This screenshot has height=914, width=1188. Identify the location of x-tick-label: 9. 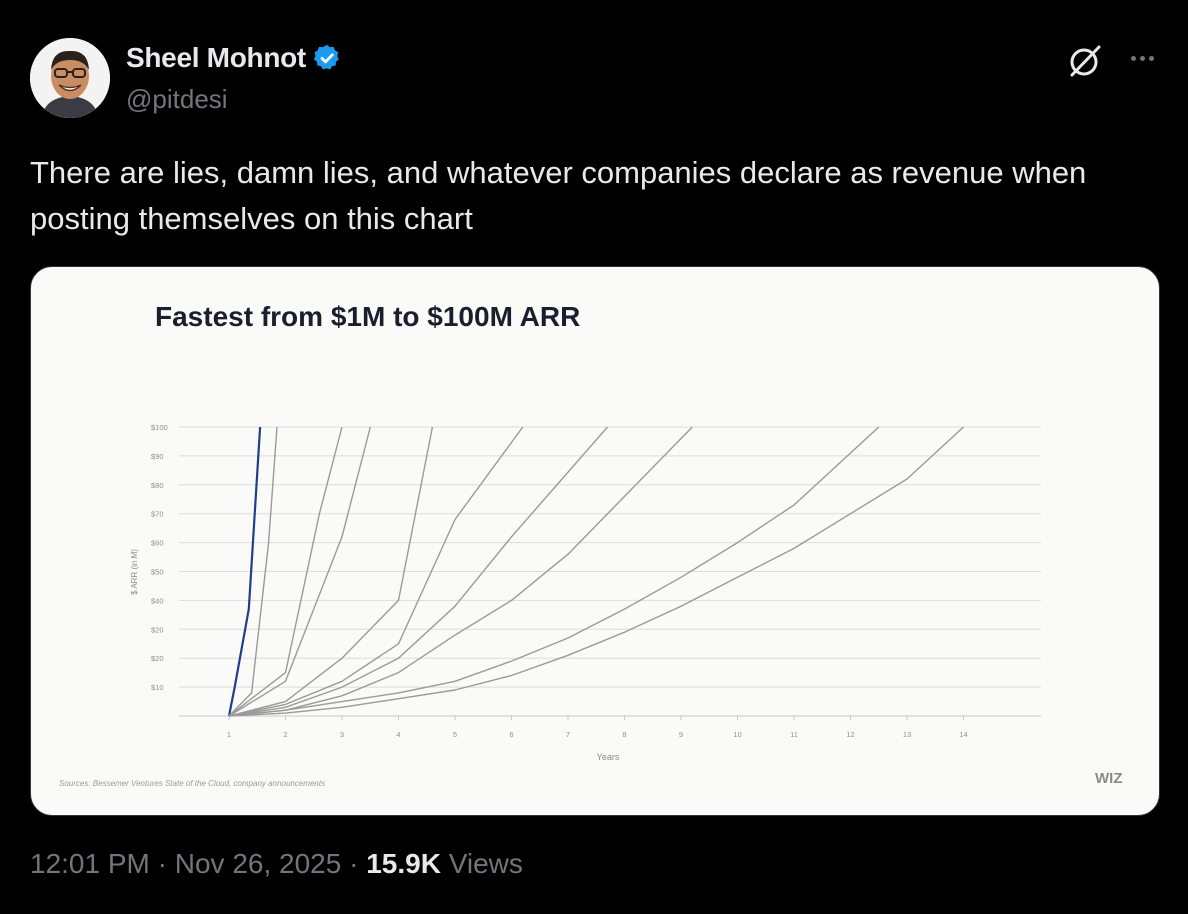
(681, 734).